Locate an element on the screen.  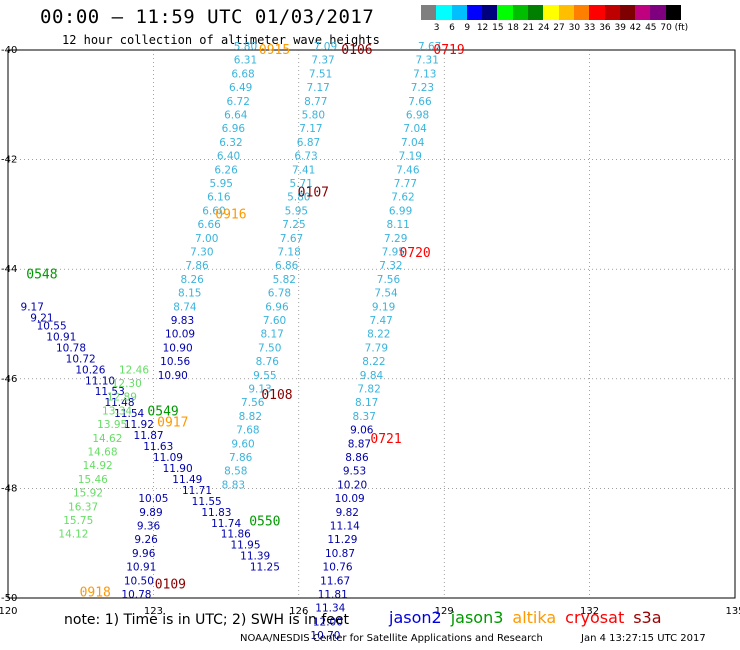
wave-height-point: 16.37 is located at coordinates (83, 507).